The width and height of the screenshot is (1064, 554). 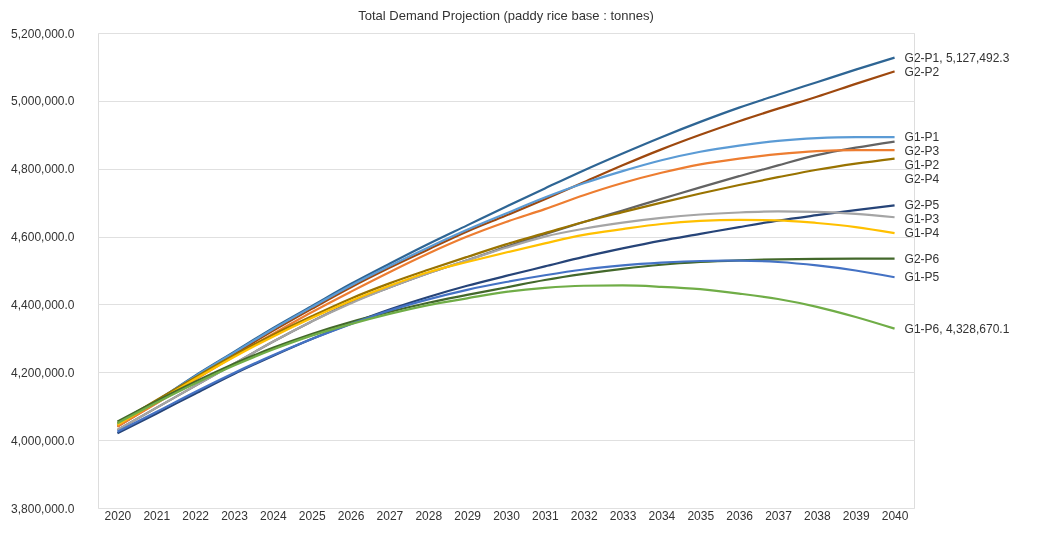 I want to click on x-tick-label: 2034, so click(x=662, y=515).